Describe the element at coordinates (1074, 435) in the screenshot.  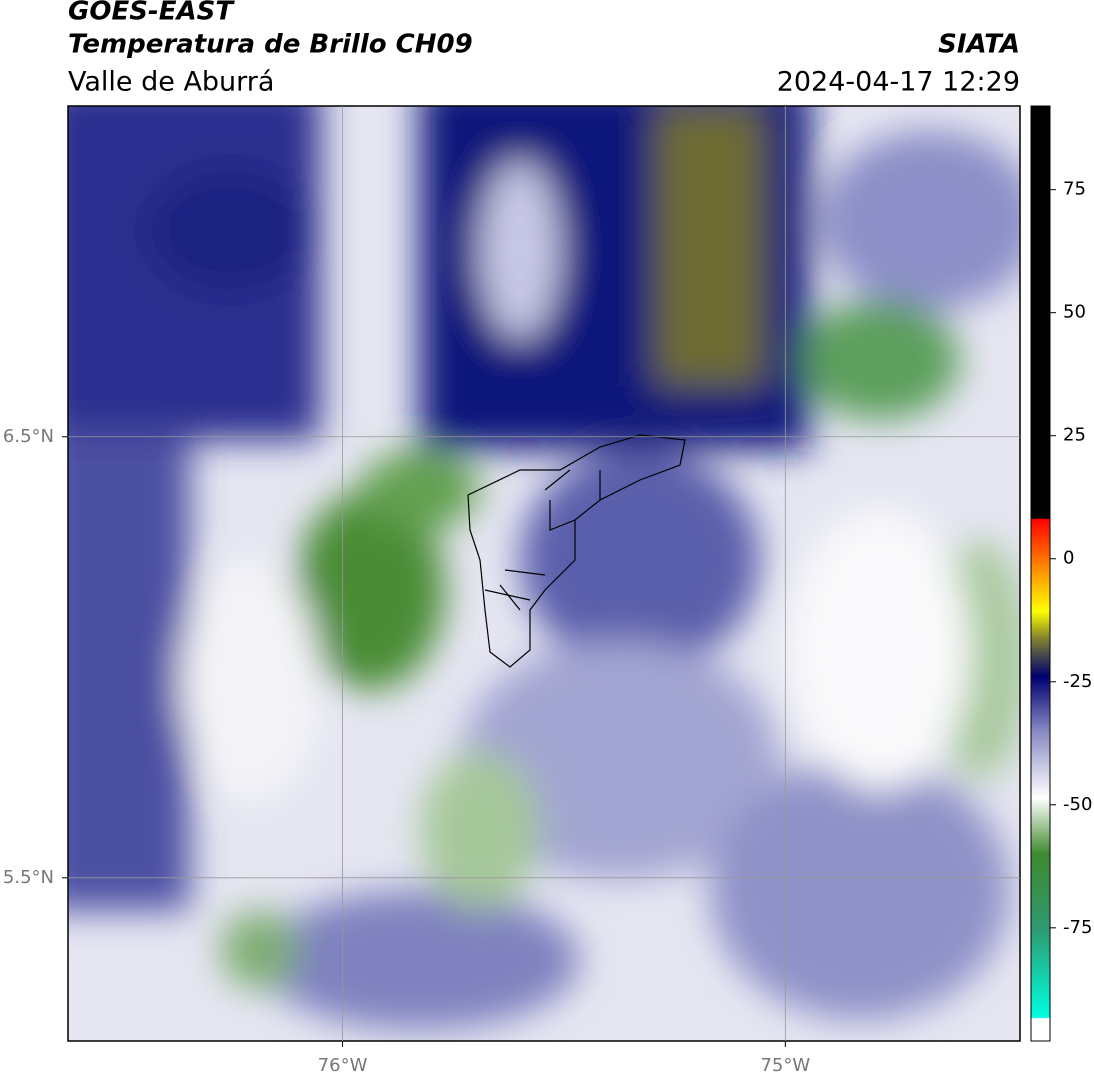
I see `colorbar-tick-label: 25` at that location.